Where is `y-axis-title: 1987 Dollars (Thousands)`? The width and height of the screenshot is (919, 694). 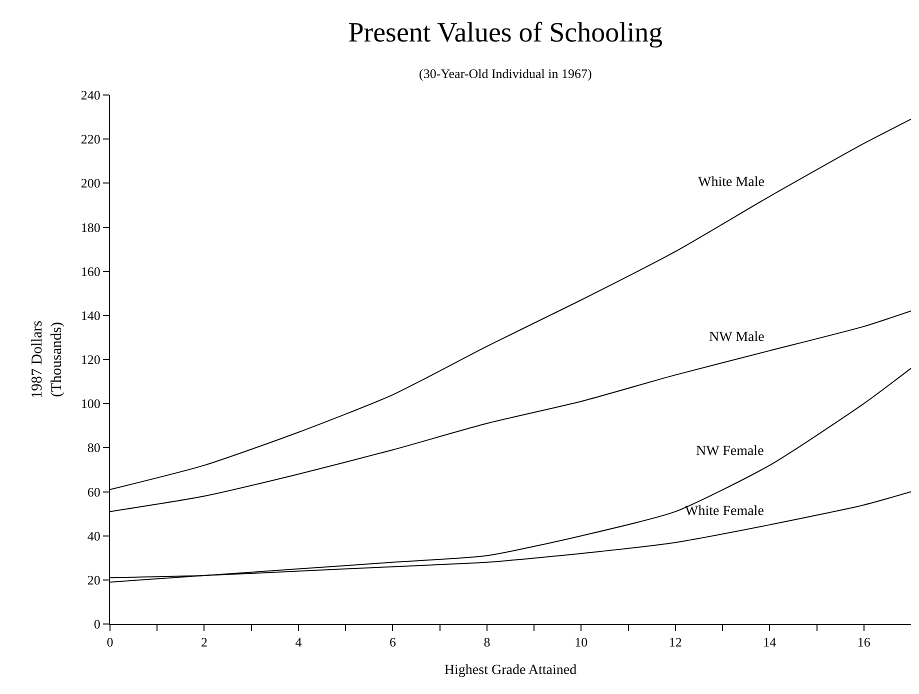
y-axis-title: 1987 Dollars (Thousands) is located at coordinates (48, 359).